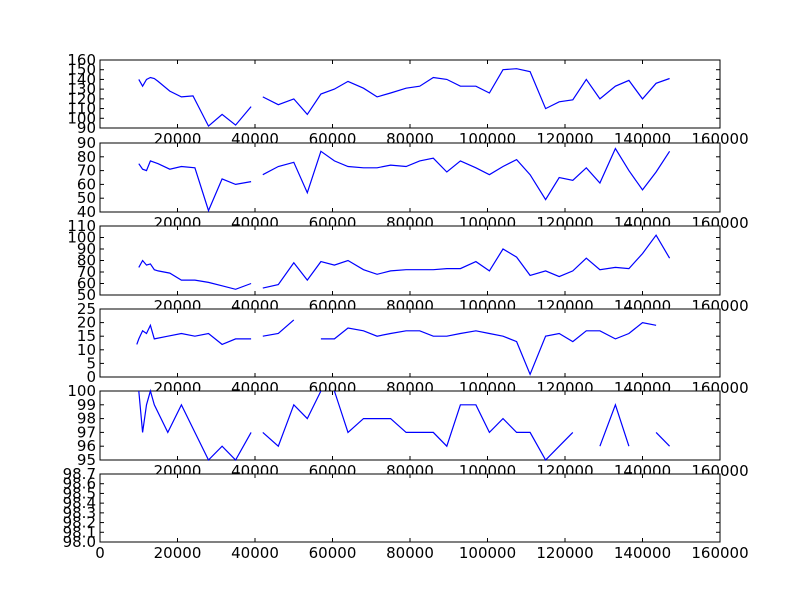  Describe the element at coordinates (100, 553) in the screenshot. I see `x-tick-label: 0` at that location.